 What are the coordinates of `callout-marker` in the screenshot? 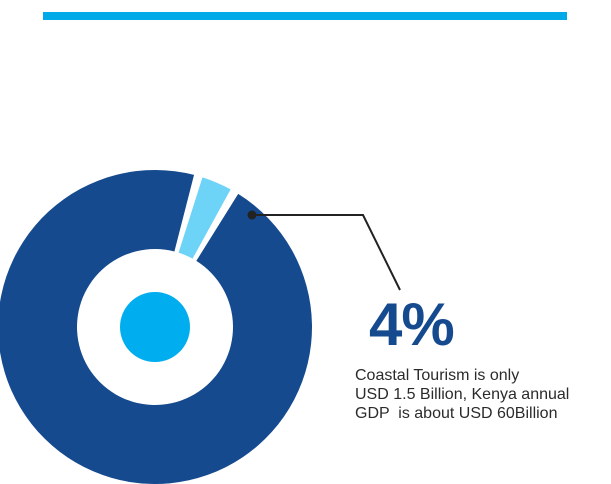 It's located at (252, 215).